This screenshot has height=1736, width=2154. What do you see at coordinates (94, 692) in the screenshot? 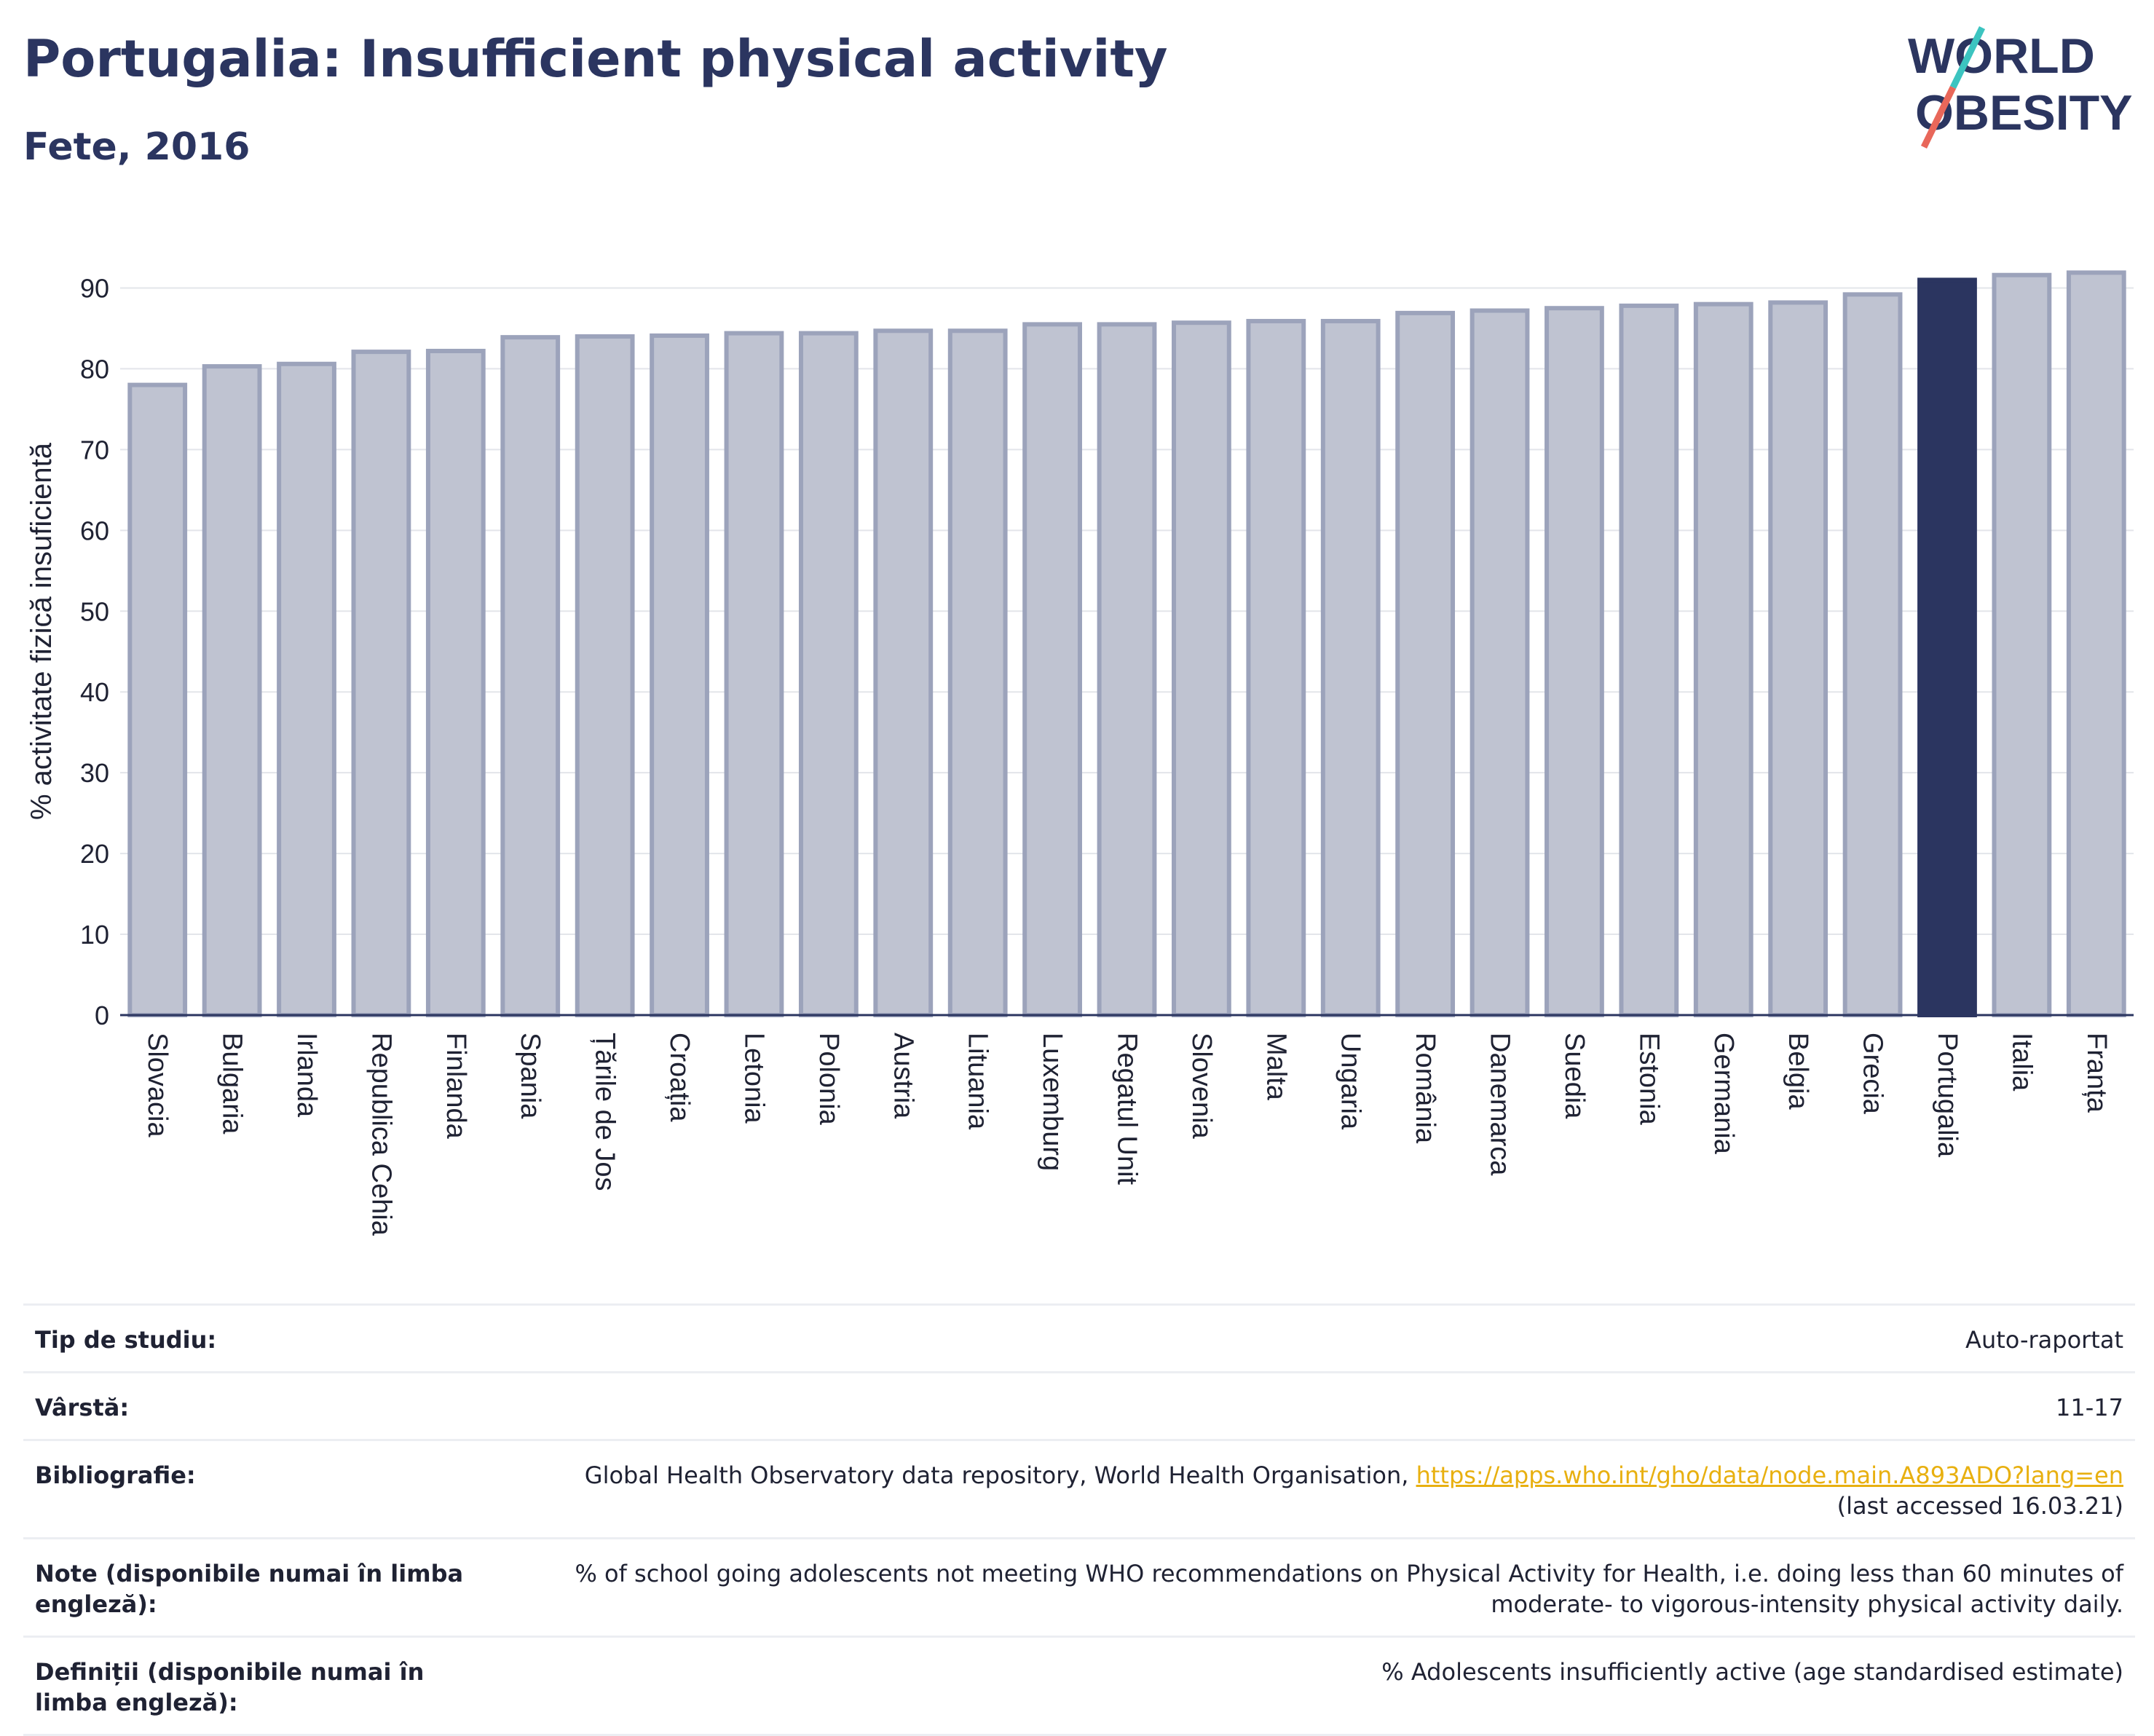
I see `y-tick-label: 40` at bounding box center [94, 692].